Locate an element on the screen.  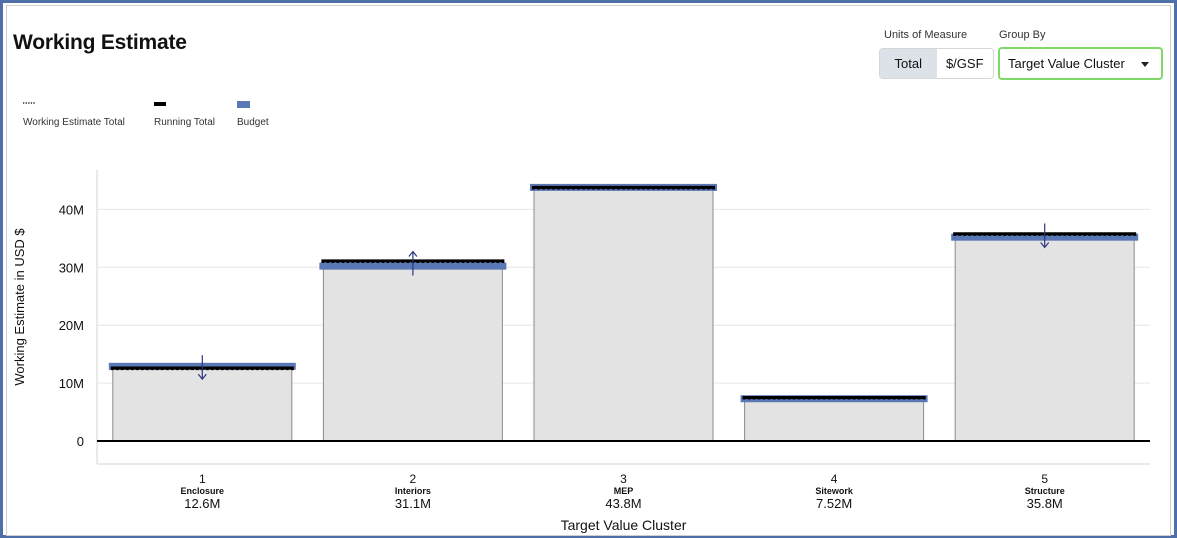
x-tick-number: 4 is located at coordinates (834, 479).